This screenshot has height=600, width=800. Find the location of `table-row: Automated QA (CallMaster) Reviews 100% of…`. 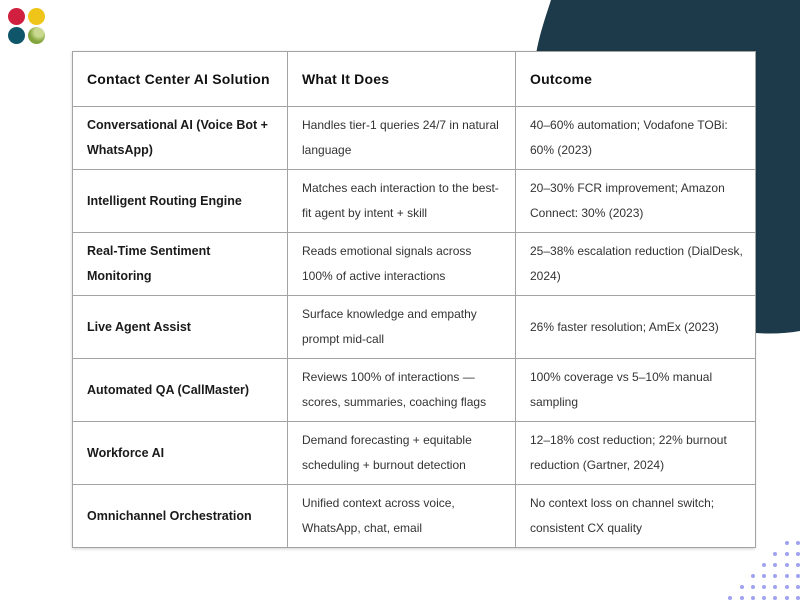

table-row: Automated QA (CallMaster) Reviews 100% of… is located at coordinates (414, 390).